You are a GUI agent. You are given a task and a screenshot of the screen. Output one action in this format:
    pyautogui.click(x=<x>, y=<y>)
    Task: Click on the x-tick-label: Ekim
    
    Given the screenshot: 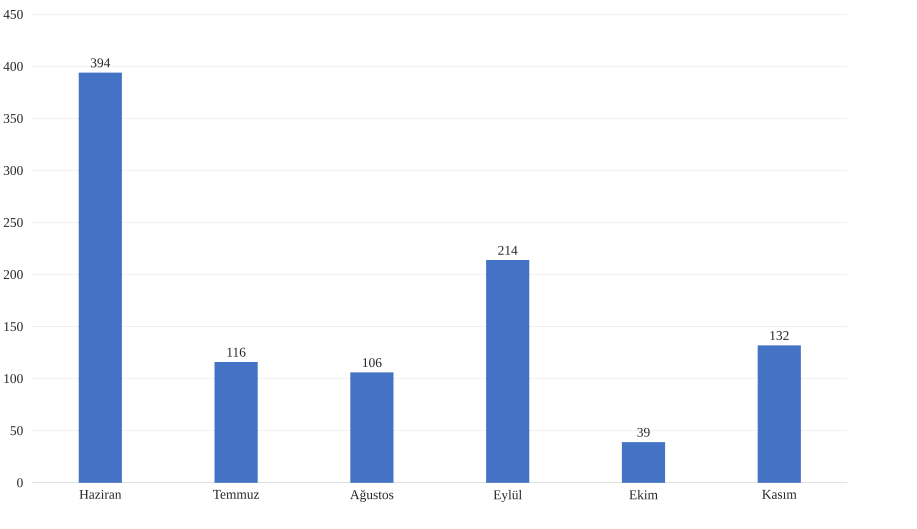 What is the action you would take?
    pyautogui.click(x=643, y=495)
    